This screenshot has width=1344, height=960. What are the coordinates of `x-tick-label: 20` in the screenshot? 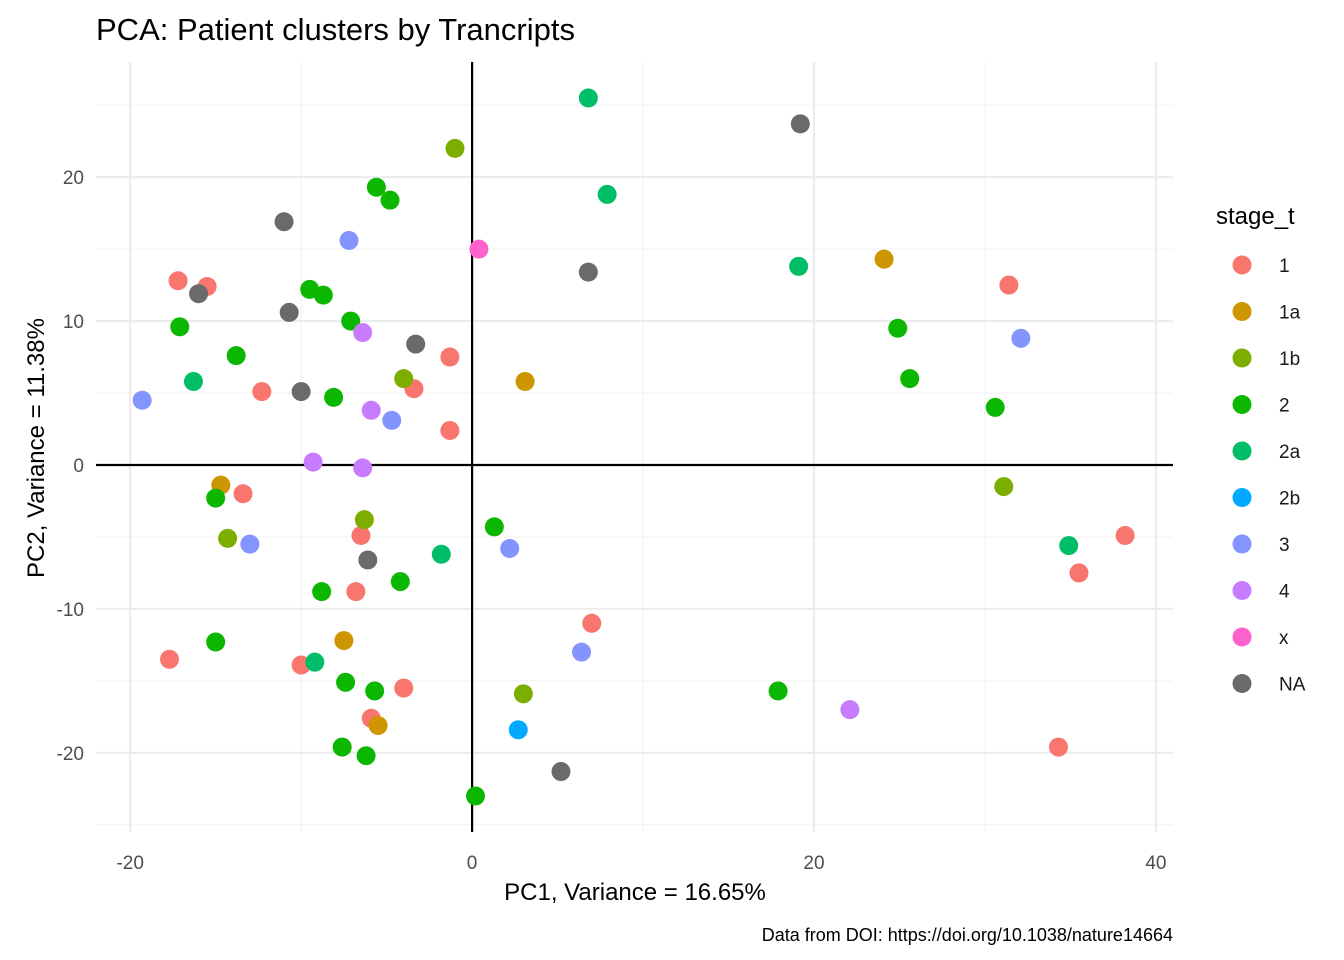 It's located at (813, 863).